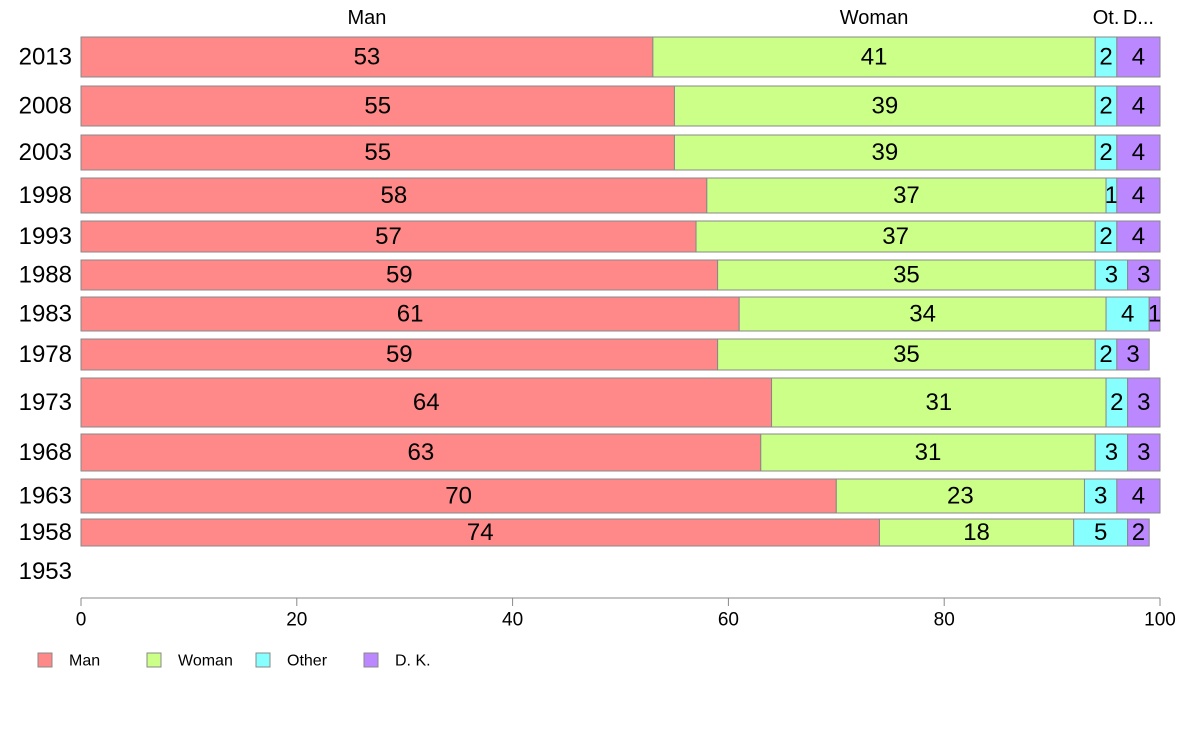 The image size is (1188, 736). What do you see at coordinates (1138, 152) in the screenshot?
I see `data-label-2003-dk: 4` at bounding box center [1138, 152].